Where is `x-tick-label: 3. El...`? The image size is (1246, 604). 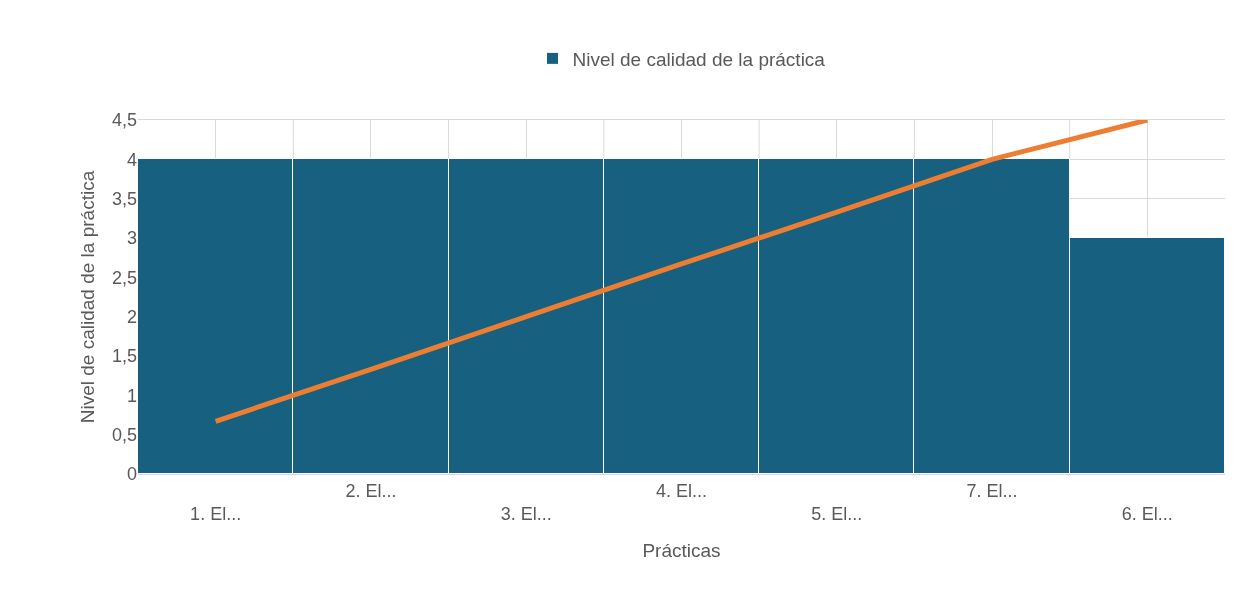
x-tick-label: 3. El... is located at coordinates (526, 514).